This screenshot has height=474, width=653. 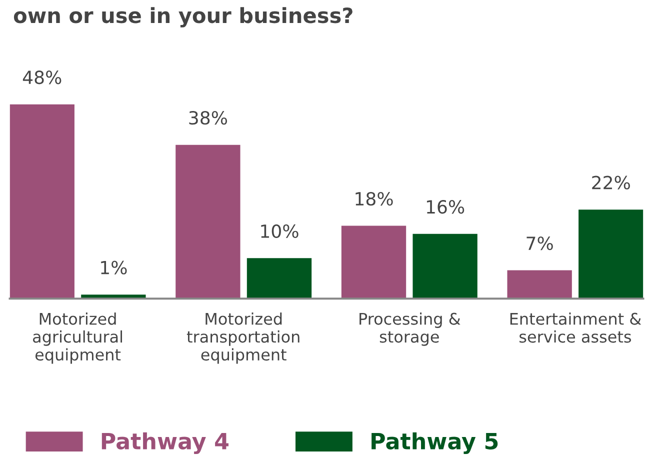 What do you see at coordinates (611, 183) in the screenshot?
I see `data-label: 22%` at bounding box center [611, 183].